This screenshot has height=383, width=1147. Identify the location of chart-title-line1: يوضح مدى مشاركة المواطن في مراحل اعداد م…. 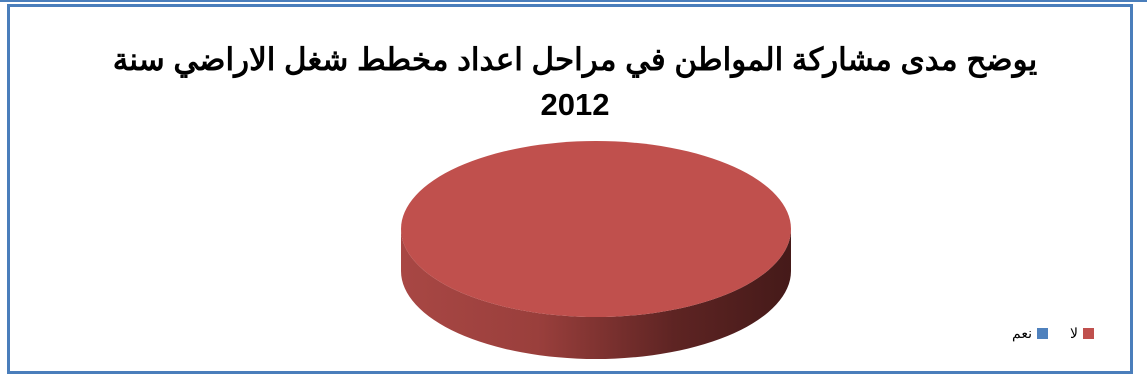
(575, 59).